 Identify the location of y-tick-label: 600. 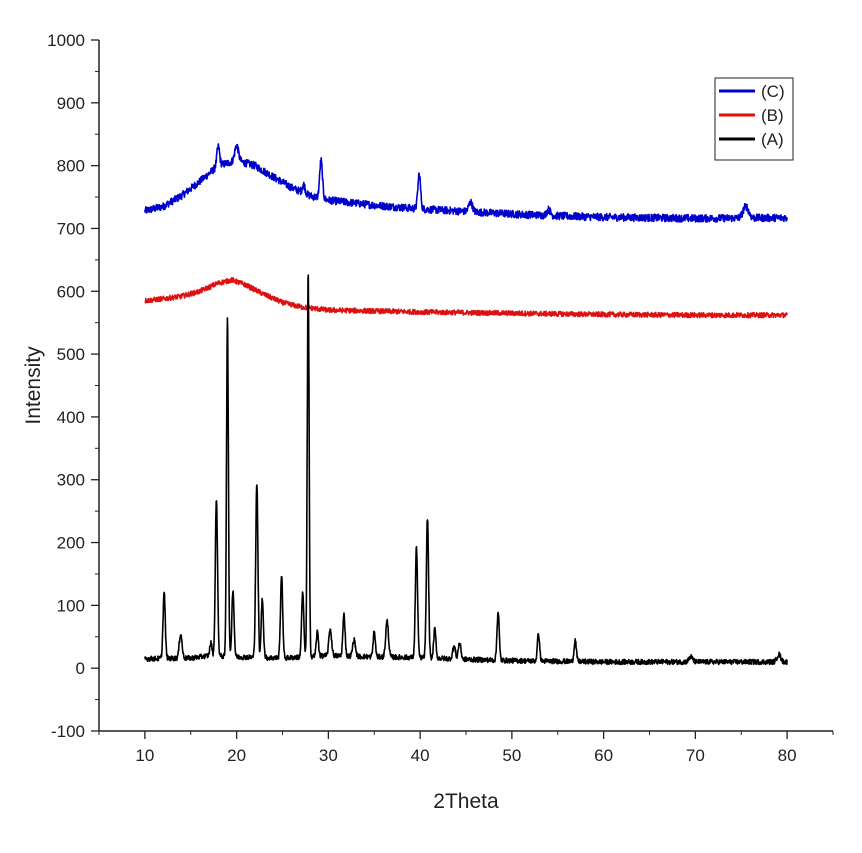
(71, 291).